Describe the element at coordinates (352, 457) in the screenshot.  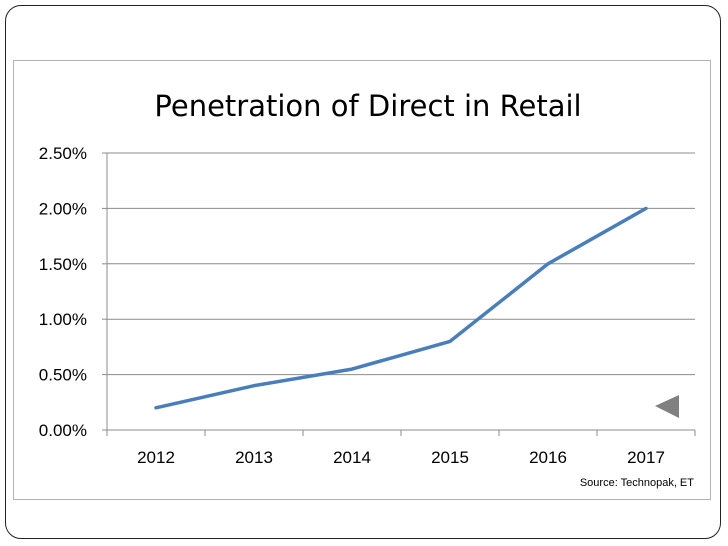
I see `x-tick-label: 2014` at that location.